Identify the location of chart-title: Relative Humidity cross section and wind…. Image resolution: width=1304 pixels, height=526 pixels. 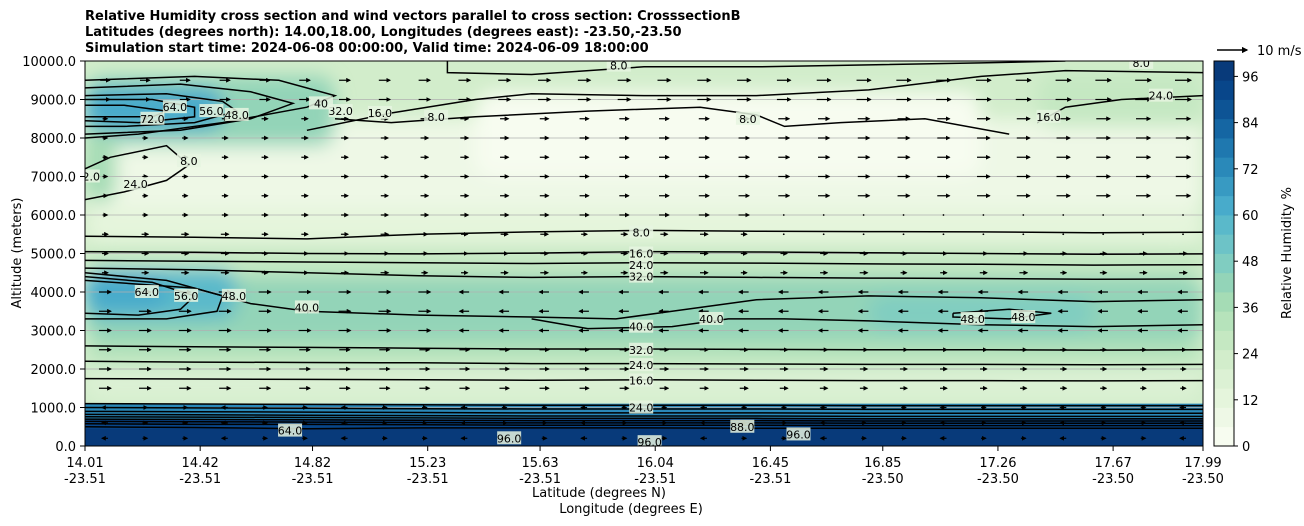
(413, 33).